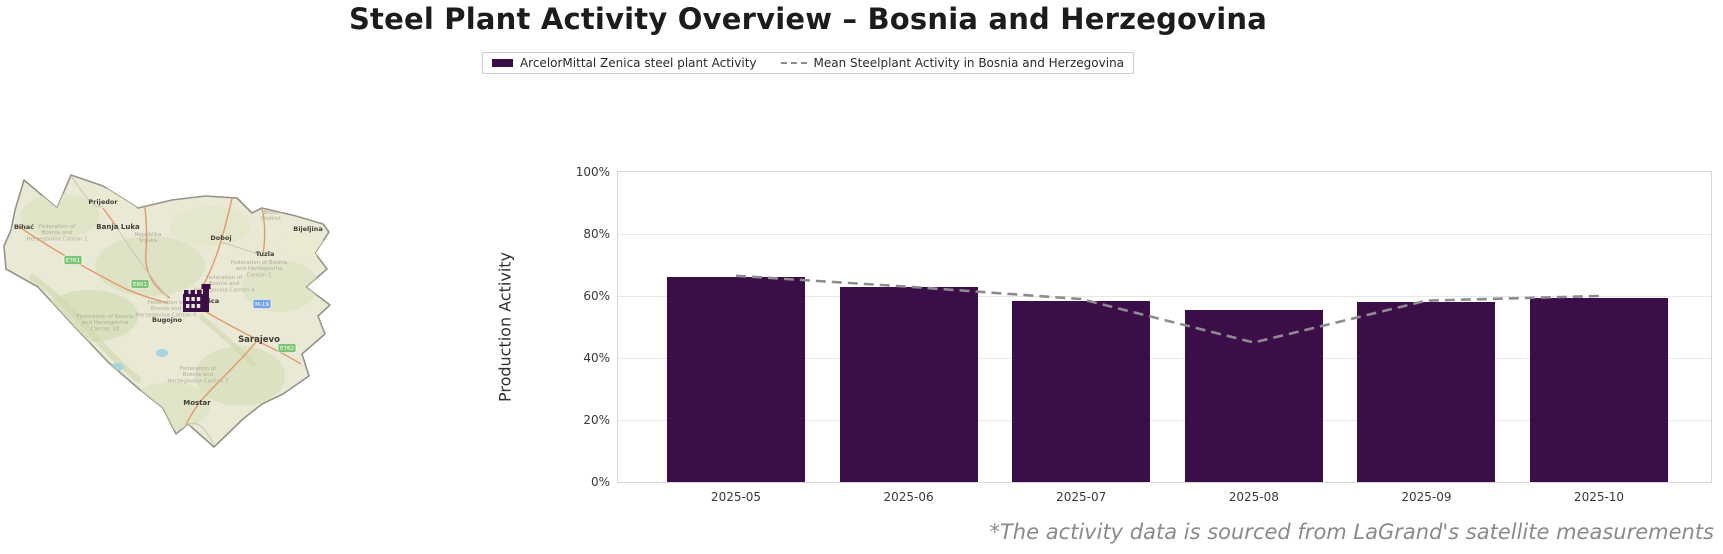  I want to click on x-tick-label: 2025-10, so click(1599, 497).